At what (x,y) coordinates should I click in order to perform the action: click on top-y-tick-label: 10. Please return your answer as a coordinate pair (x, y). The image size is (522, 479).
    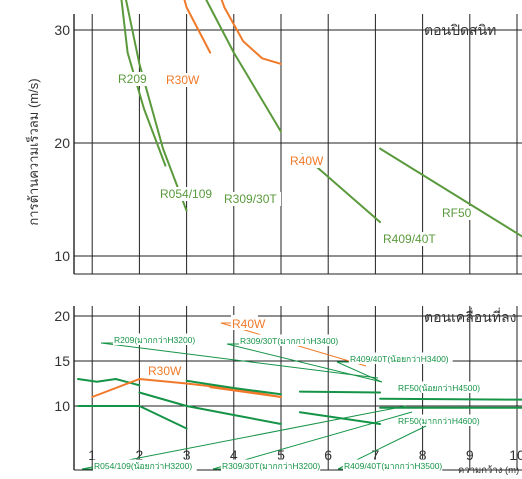
    Looking at the image, I should click on (62, 256).